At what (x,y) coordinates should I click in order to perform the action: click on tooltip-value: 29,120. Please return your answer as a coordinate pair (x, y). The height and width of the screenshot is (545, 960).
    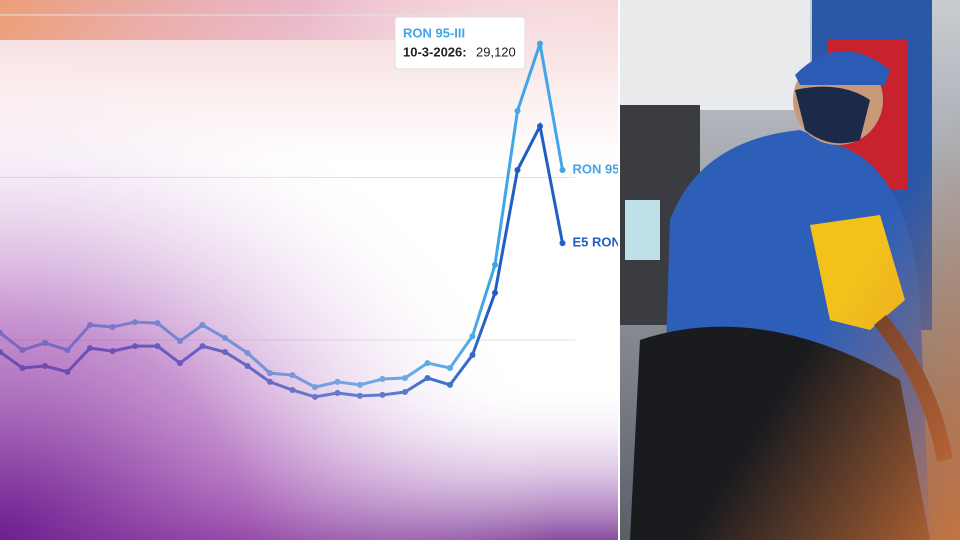
    Looking at the image, I should click on (496, 51).